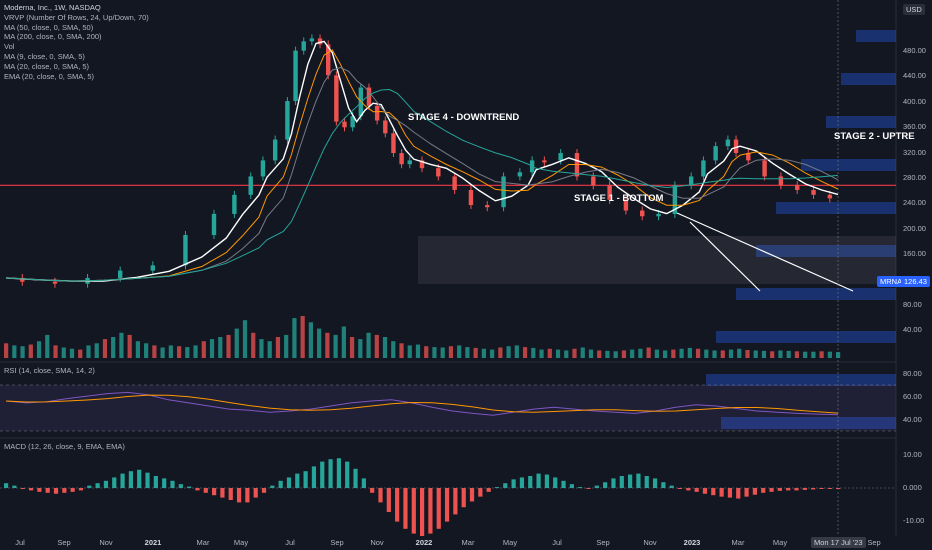 This screenshot has width=932, height=550. I want to click on time-tick-label: Jul, so click(557, 542).